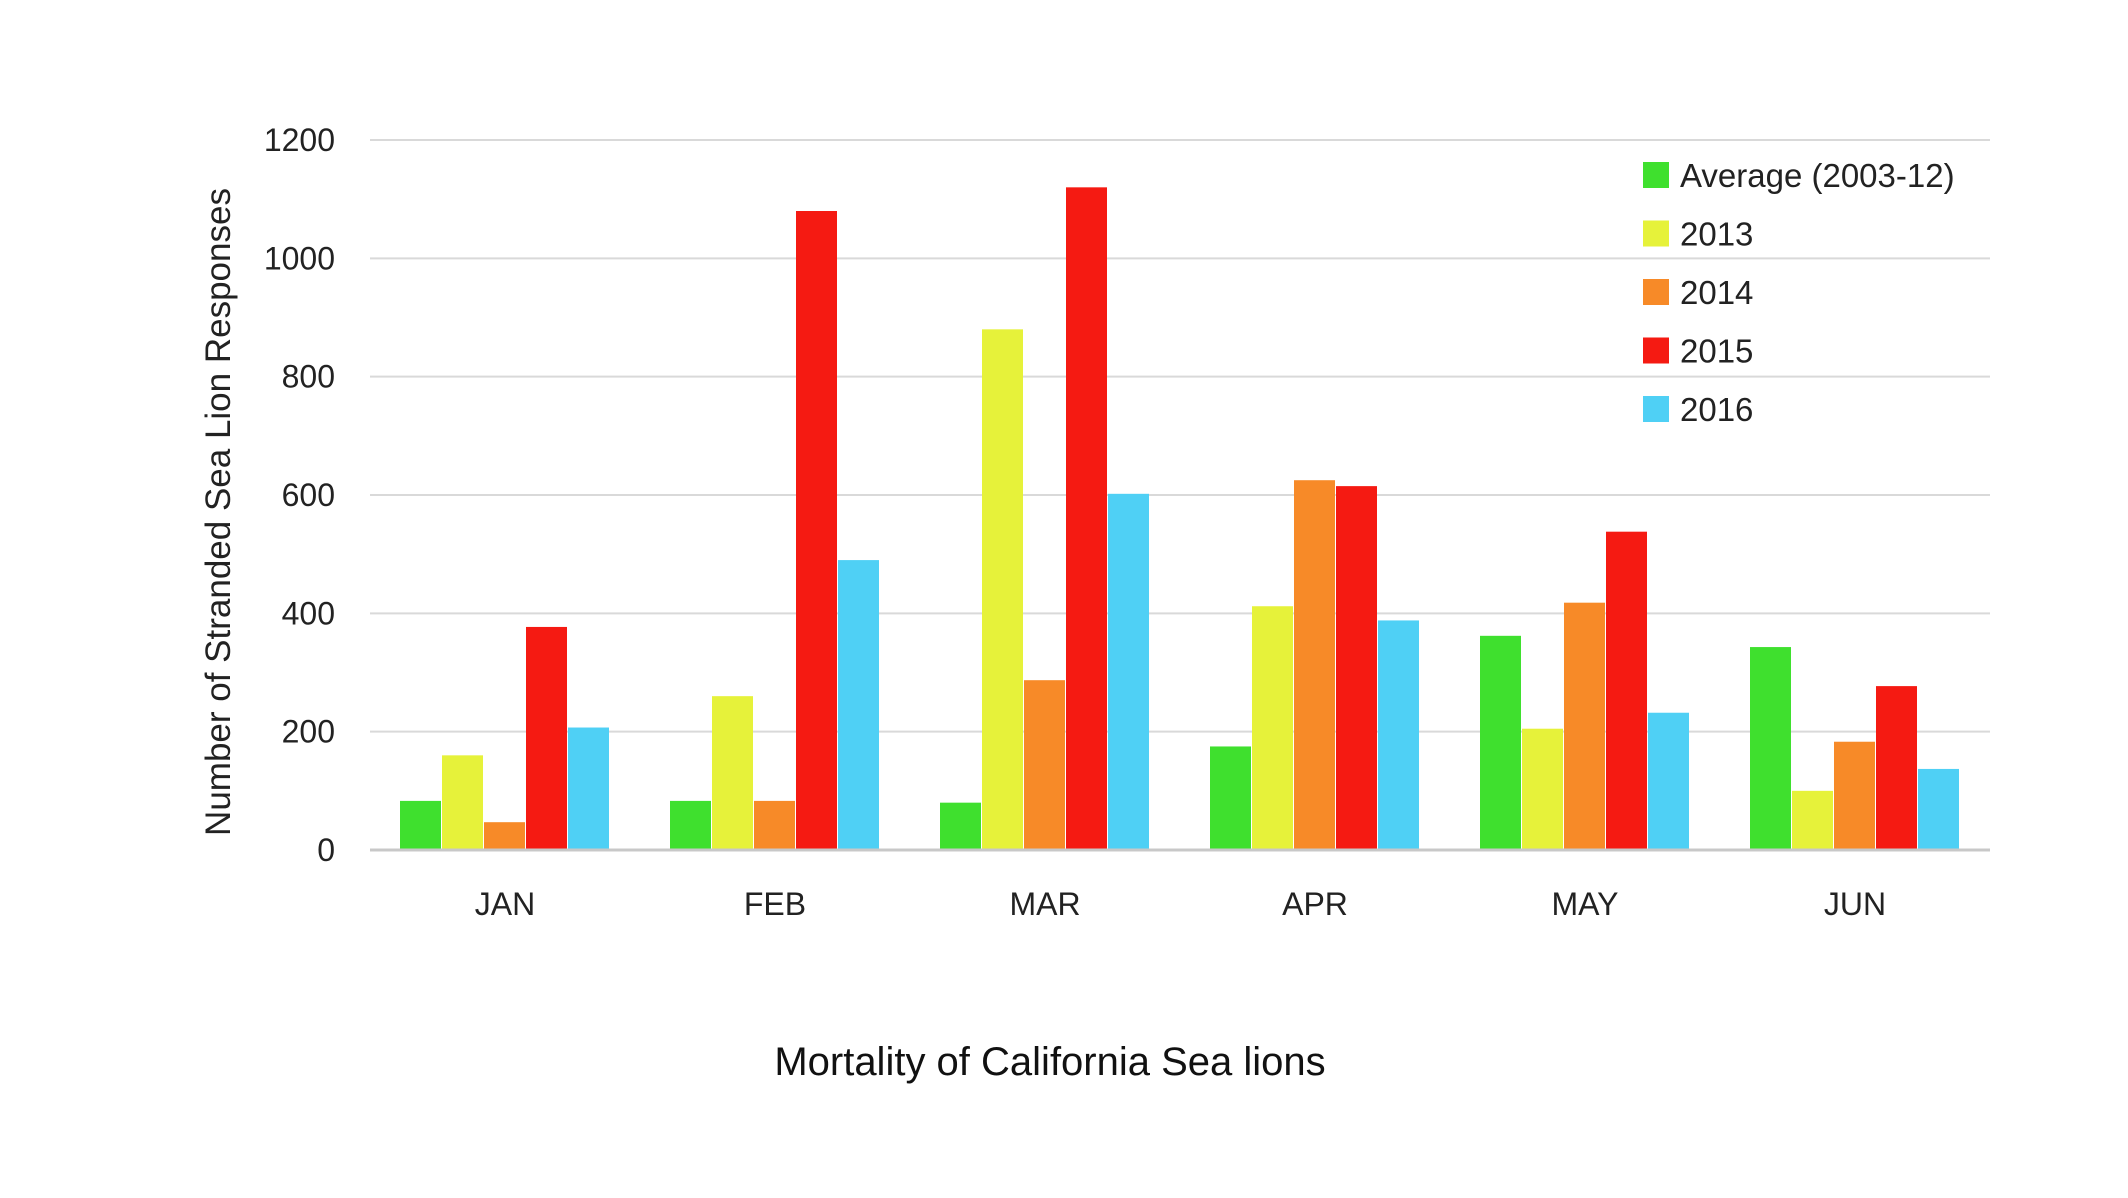 Image resolution: width=2128 pixels, height=1198 pixels. Describe the element at coordinates (1817, 175) in the screenshot. I see `legend-label: Average (2003-12)` at that location.